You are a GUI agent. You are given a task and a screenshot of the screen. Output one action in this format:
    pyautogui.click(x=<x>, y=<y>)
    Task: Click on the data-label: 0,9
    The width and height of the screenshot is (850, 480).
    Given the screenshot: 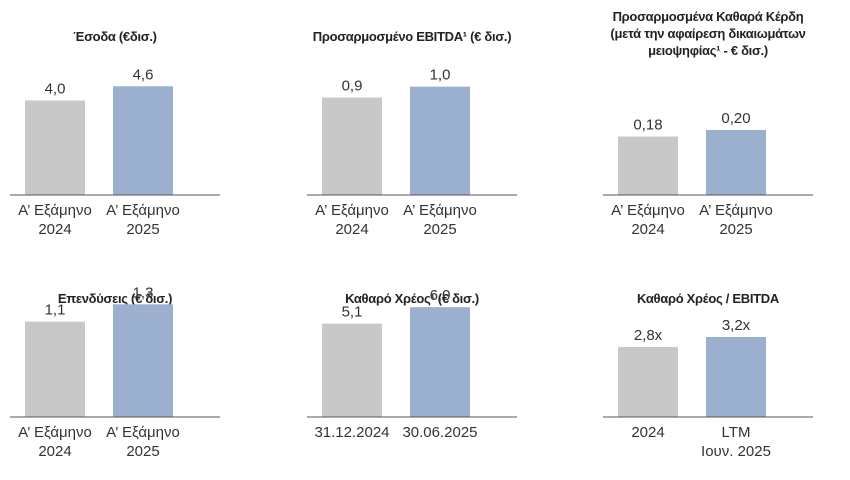 What is the action you would take?
    pyautogui.click(x=352, y=86)
    